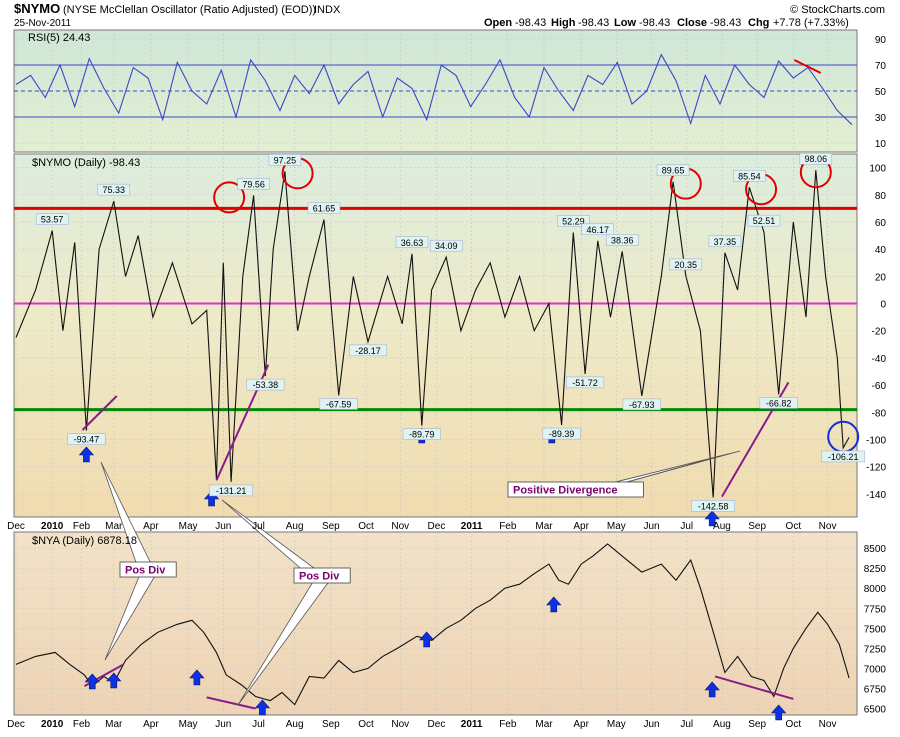 The image size is (900, 737). Describe the element at coordinates (875, 589) in the screenshot. I see `y-tick-label: 8000` at that location.